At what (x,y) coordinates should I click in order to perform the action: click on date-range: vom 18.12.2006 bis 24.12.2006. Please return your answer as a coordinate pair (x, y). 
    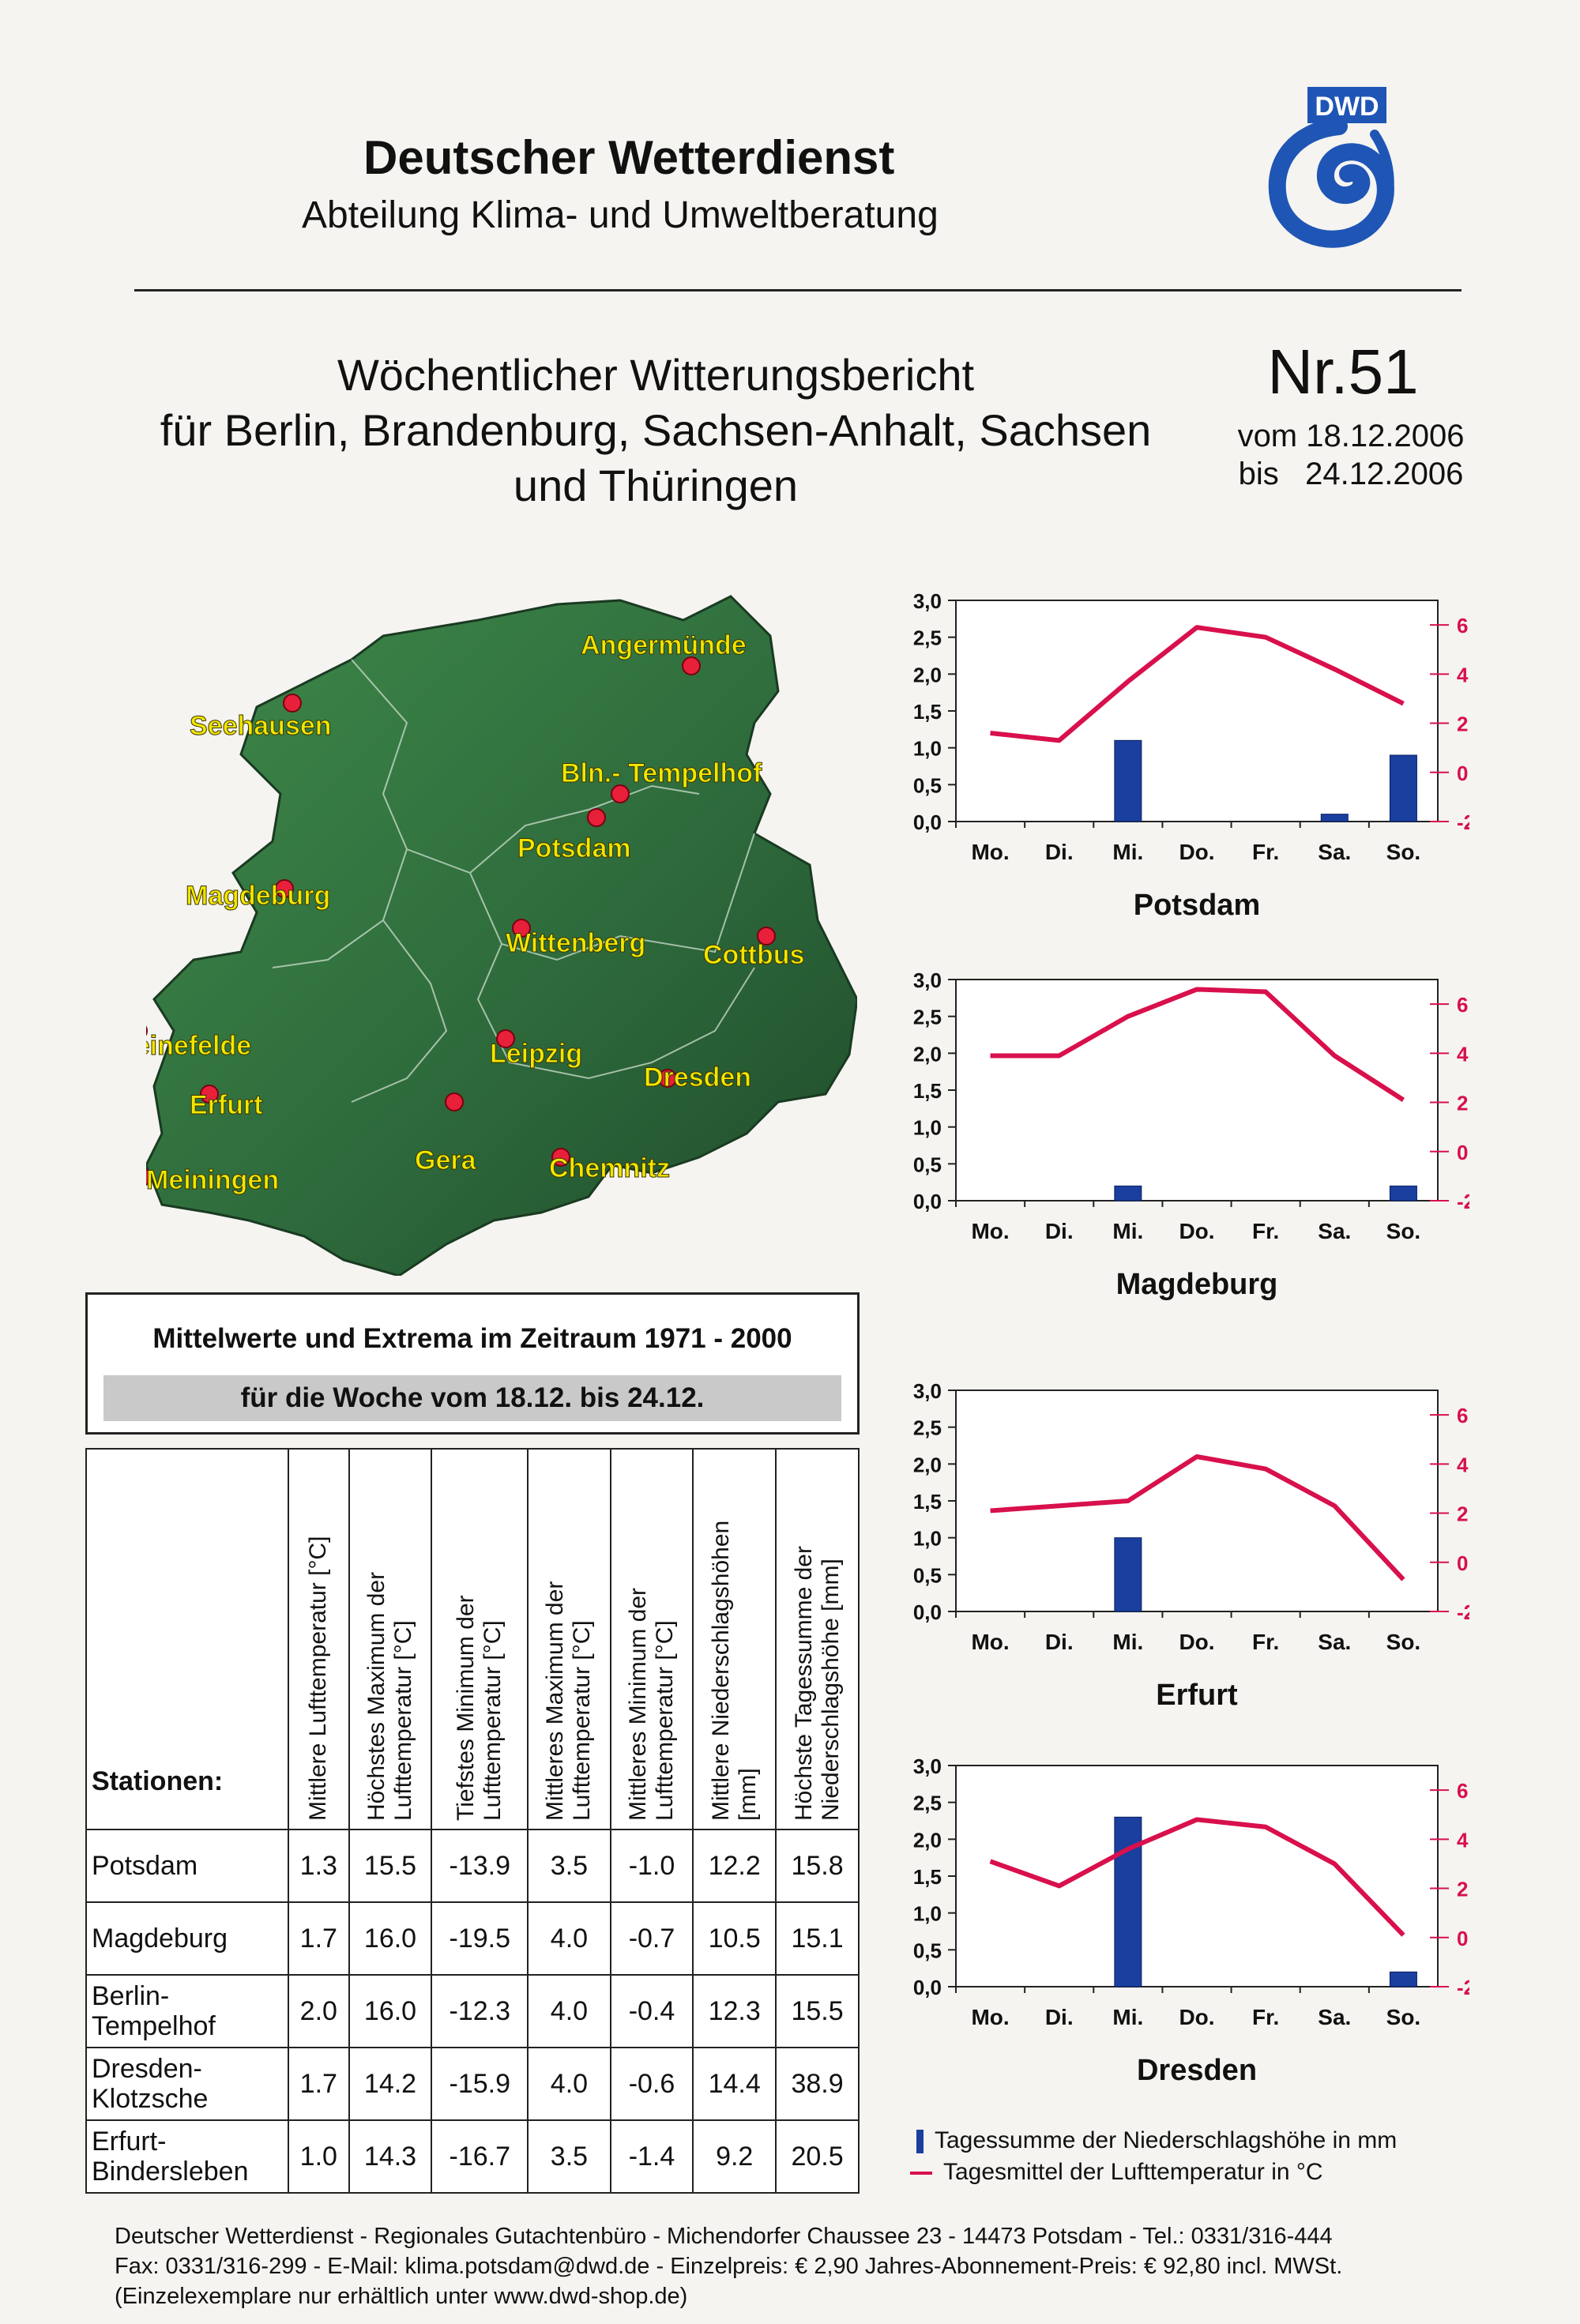
    Looking at the image, I should click on (1351, 455).